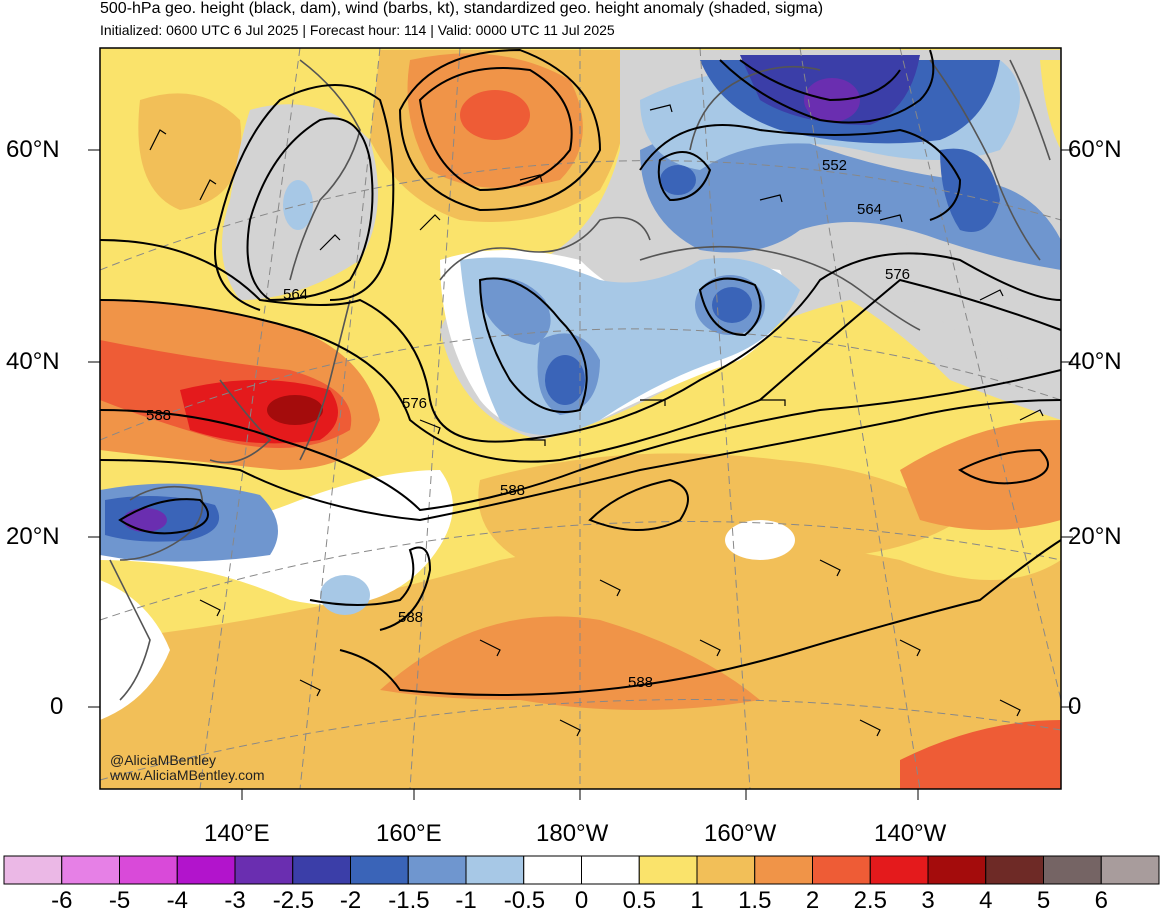 This screenshot has height=915, width=1161. I want to click on colorbar-tick-label: -5, so click(119, 900).